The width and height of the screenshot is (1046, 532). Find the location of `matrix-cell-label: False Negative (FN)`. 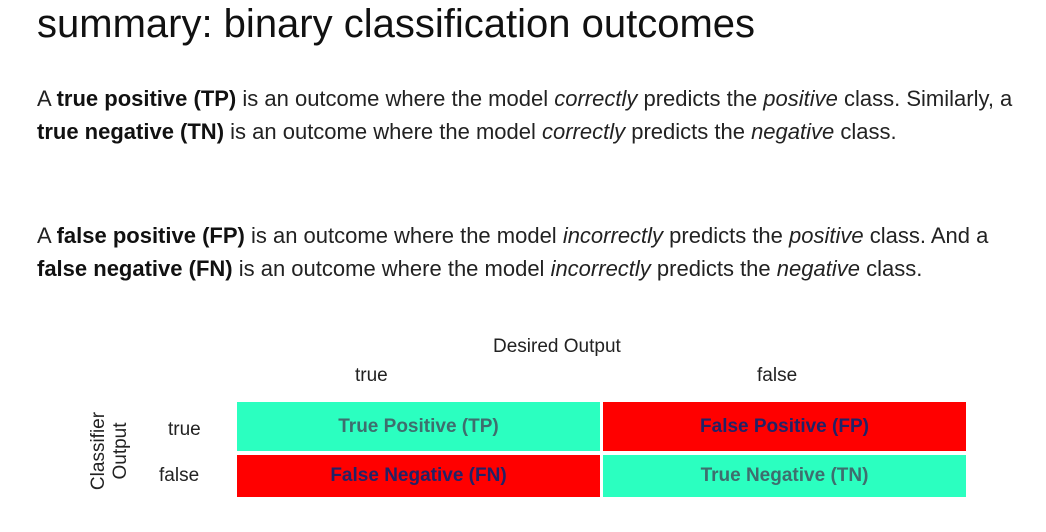

matrix-cell-label: False Negative (FN) is located at coordinates (418, 475).